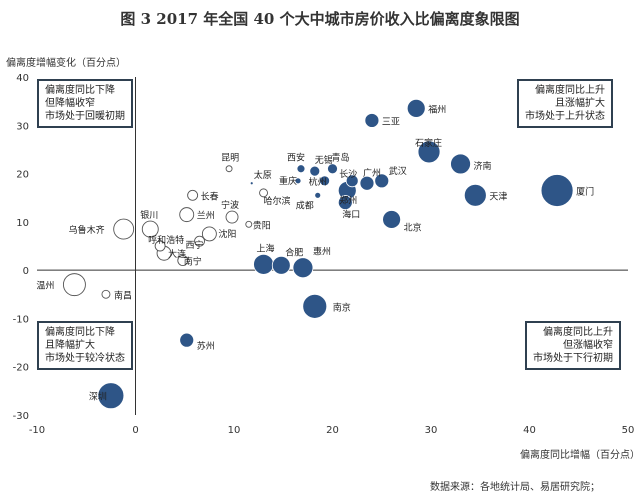 This screenshot has width=640, height=500. I want to click on point-label: 西宁, so click(195, 245).